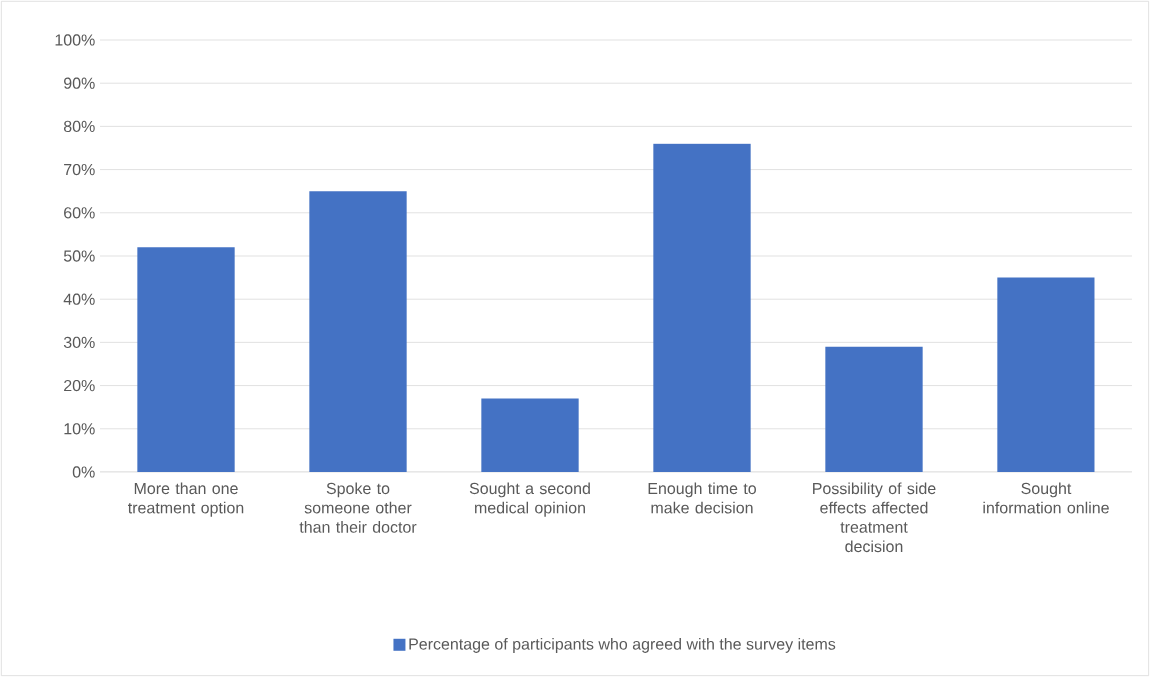 Image resolution: width=1150 pixels, height=677 pixels. I want to click on x-tick-label: Possibility of side effects affected treatment decision, so click(874, 517).